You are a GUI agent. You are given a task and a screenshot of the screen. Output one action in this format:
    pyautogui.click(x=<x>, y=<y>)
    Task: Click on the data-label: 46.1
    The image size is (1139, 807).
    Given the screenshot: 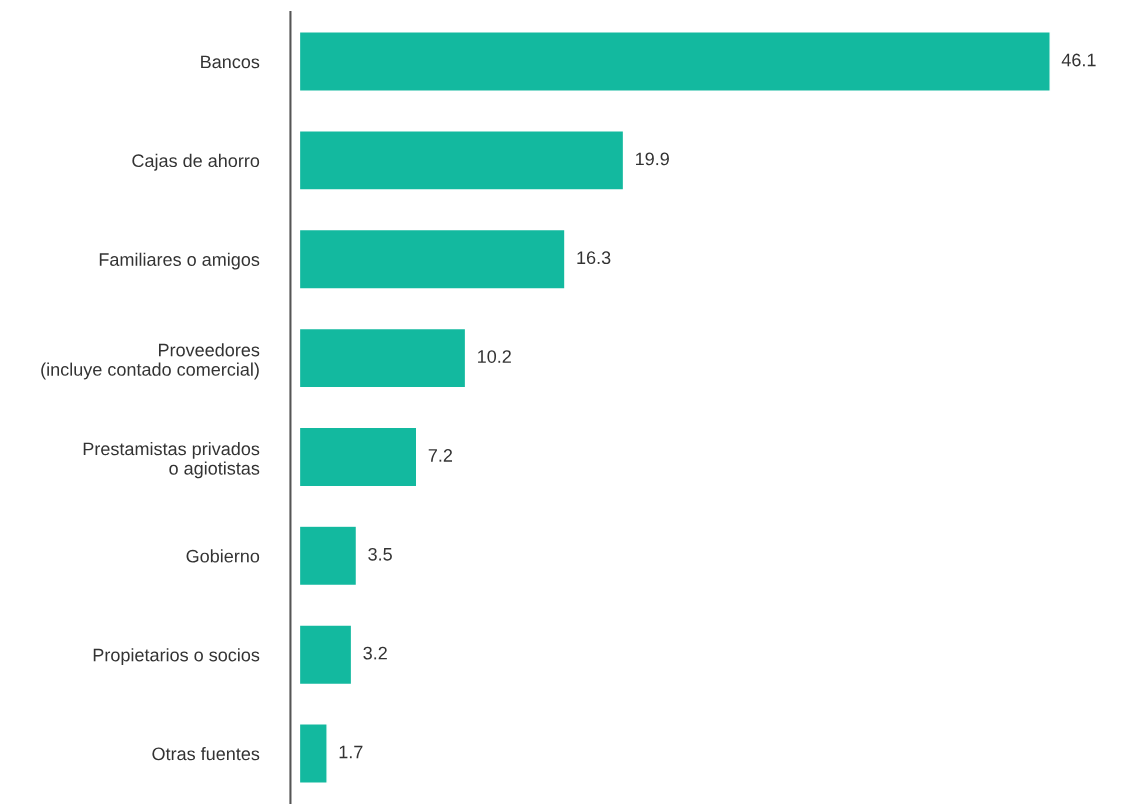 What is the action you would take?
    pyautogui.click(x=1078, y=60)
    